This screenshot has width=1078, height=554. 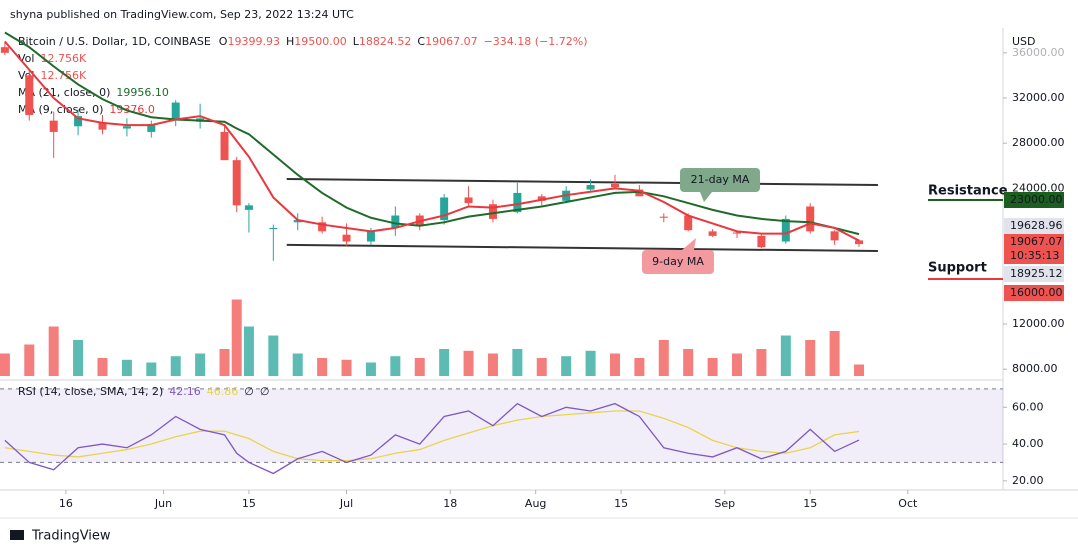 What do you see at coordinates (450, 503) in the screenshot?
I see `x-tick-label: 18` at bounding box center [450, 503].